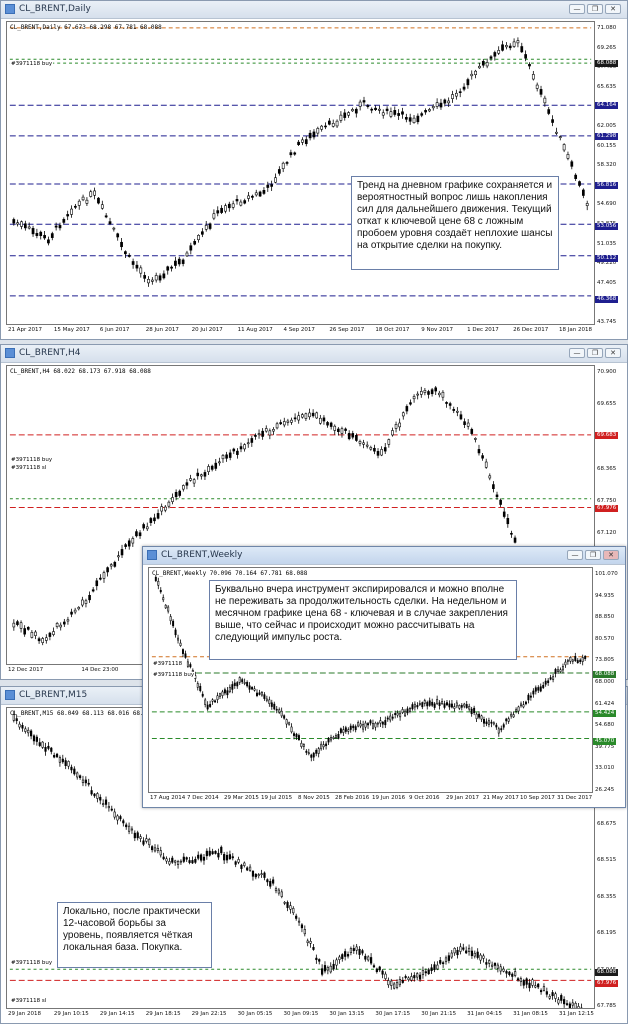  What do you see at coordinates (24, 1014) in the screenshot?
I see `date-tick: 29 Jan 2018` at bounding box center [24, 1014].